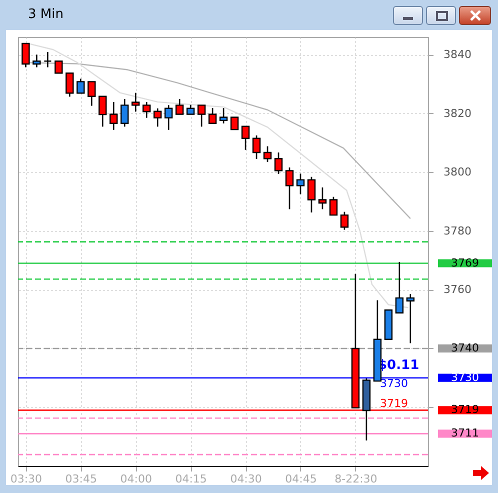 The image size is (498, 493). I want to click on ref-line-label: 3711, so click(465, 433).